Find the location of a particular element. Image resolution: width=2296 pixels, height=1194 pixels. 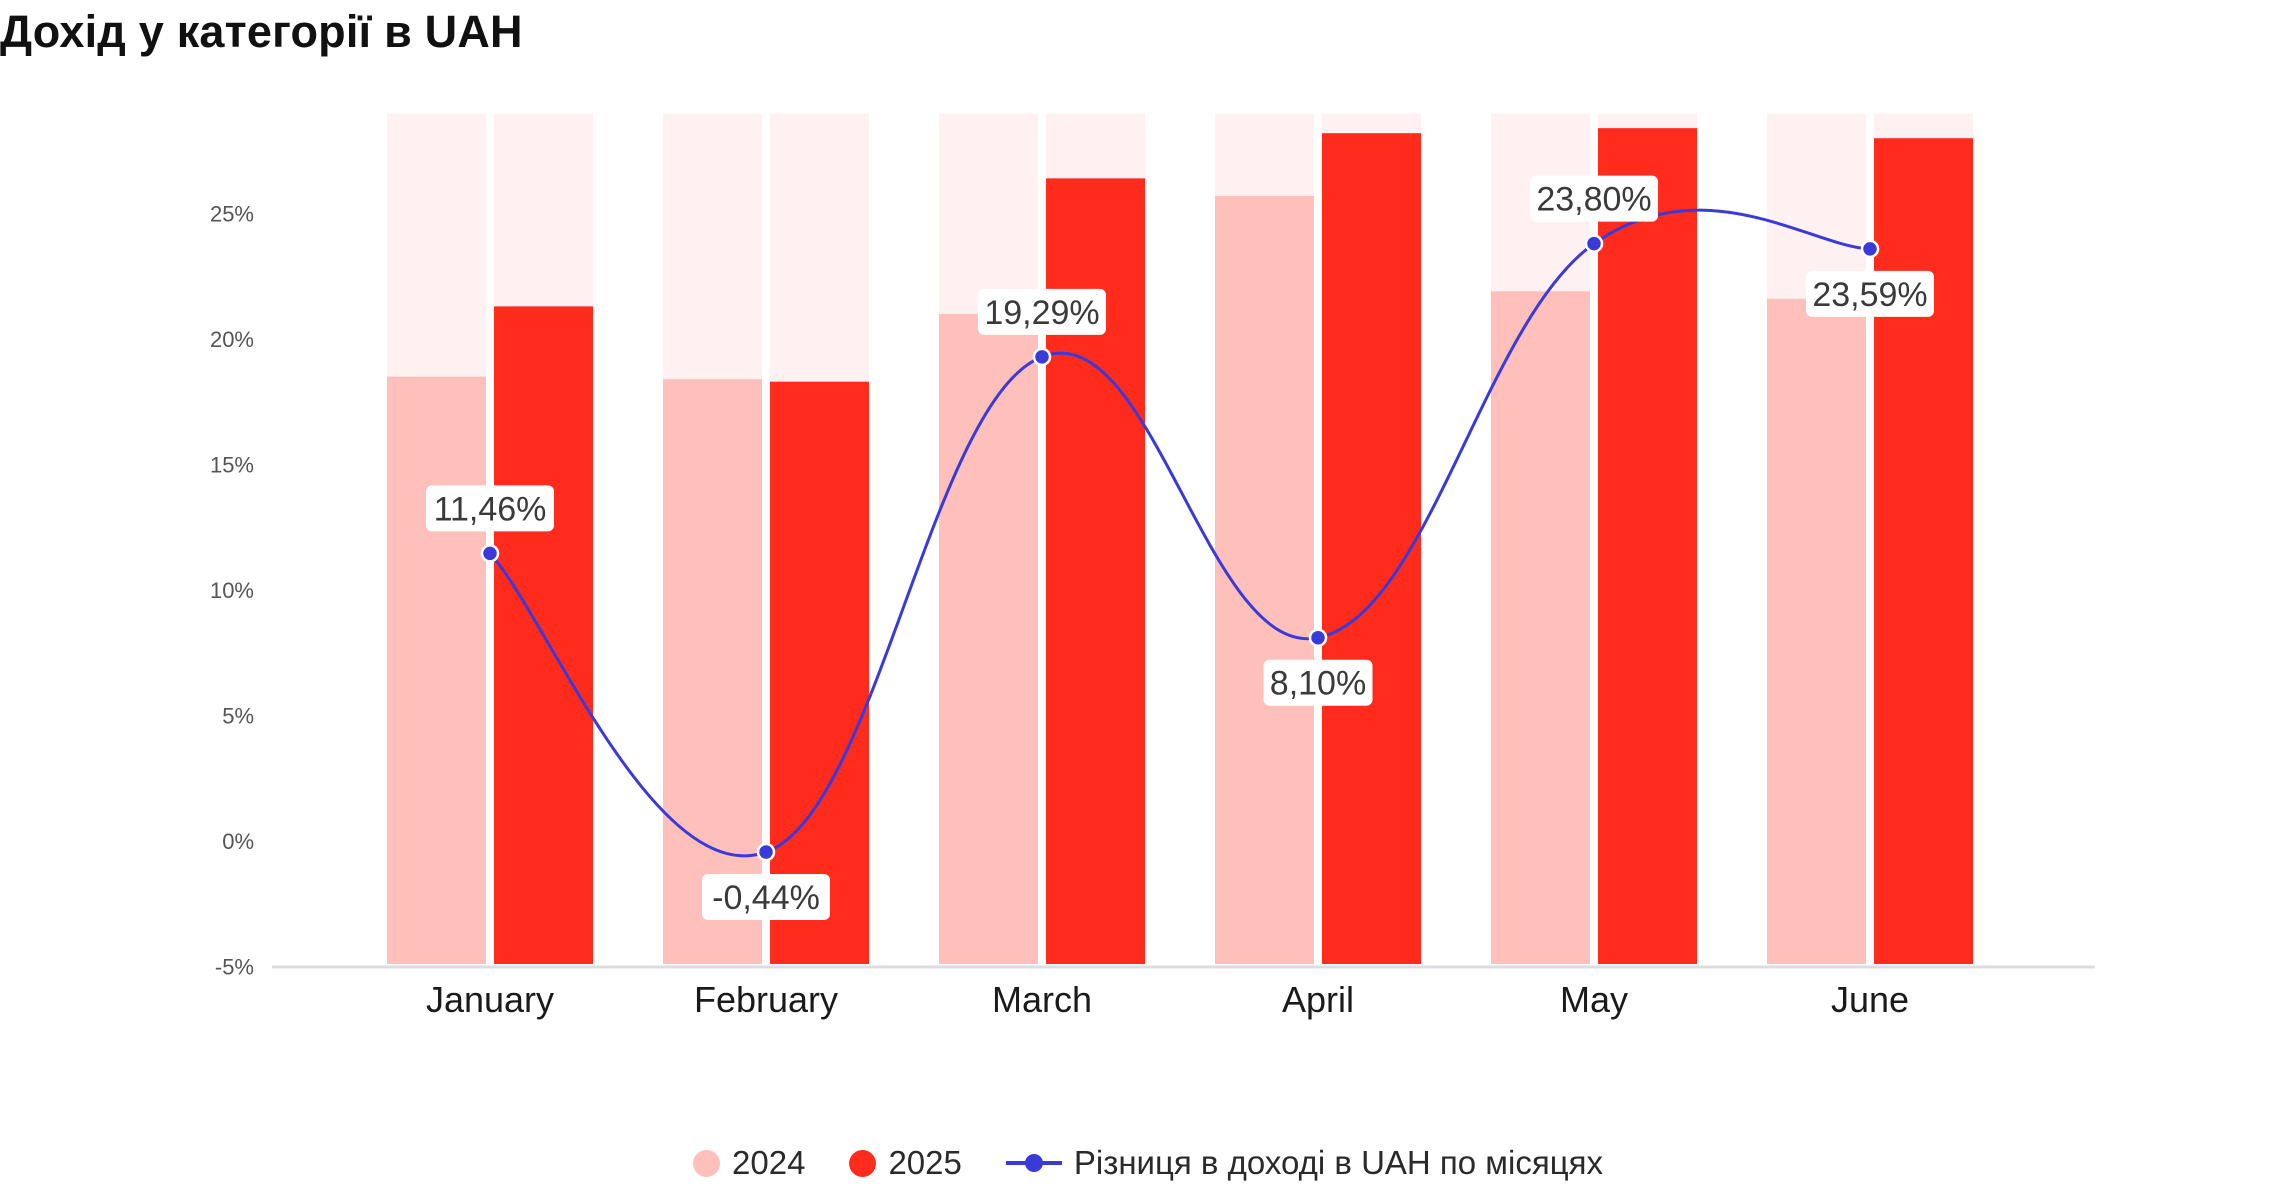

data-label: -0,44% is located at coordinates (766, 897).